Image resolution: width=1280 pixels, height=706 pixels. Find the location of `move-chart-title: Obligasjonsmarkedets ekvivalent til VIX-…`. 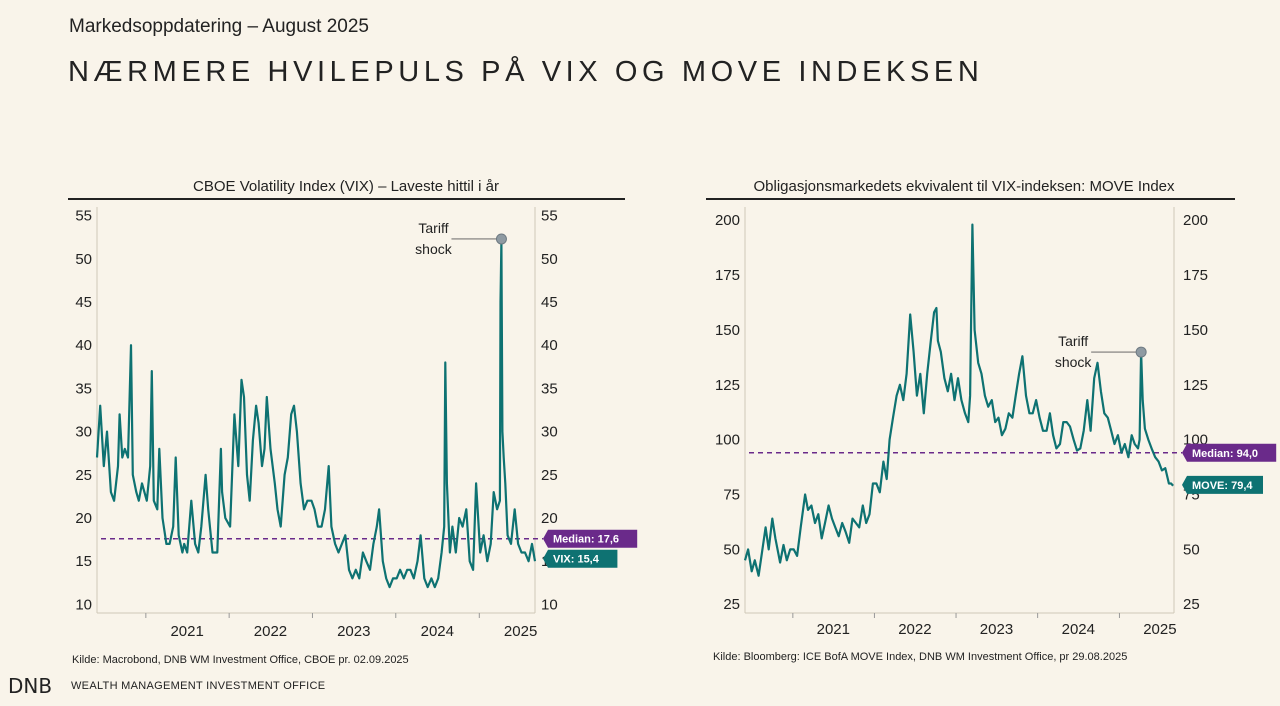

move-chart-title: Obligasjonsmarkedets ekvivalent til VIX-… is located at coordinates (964, 186).